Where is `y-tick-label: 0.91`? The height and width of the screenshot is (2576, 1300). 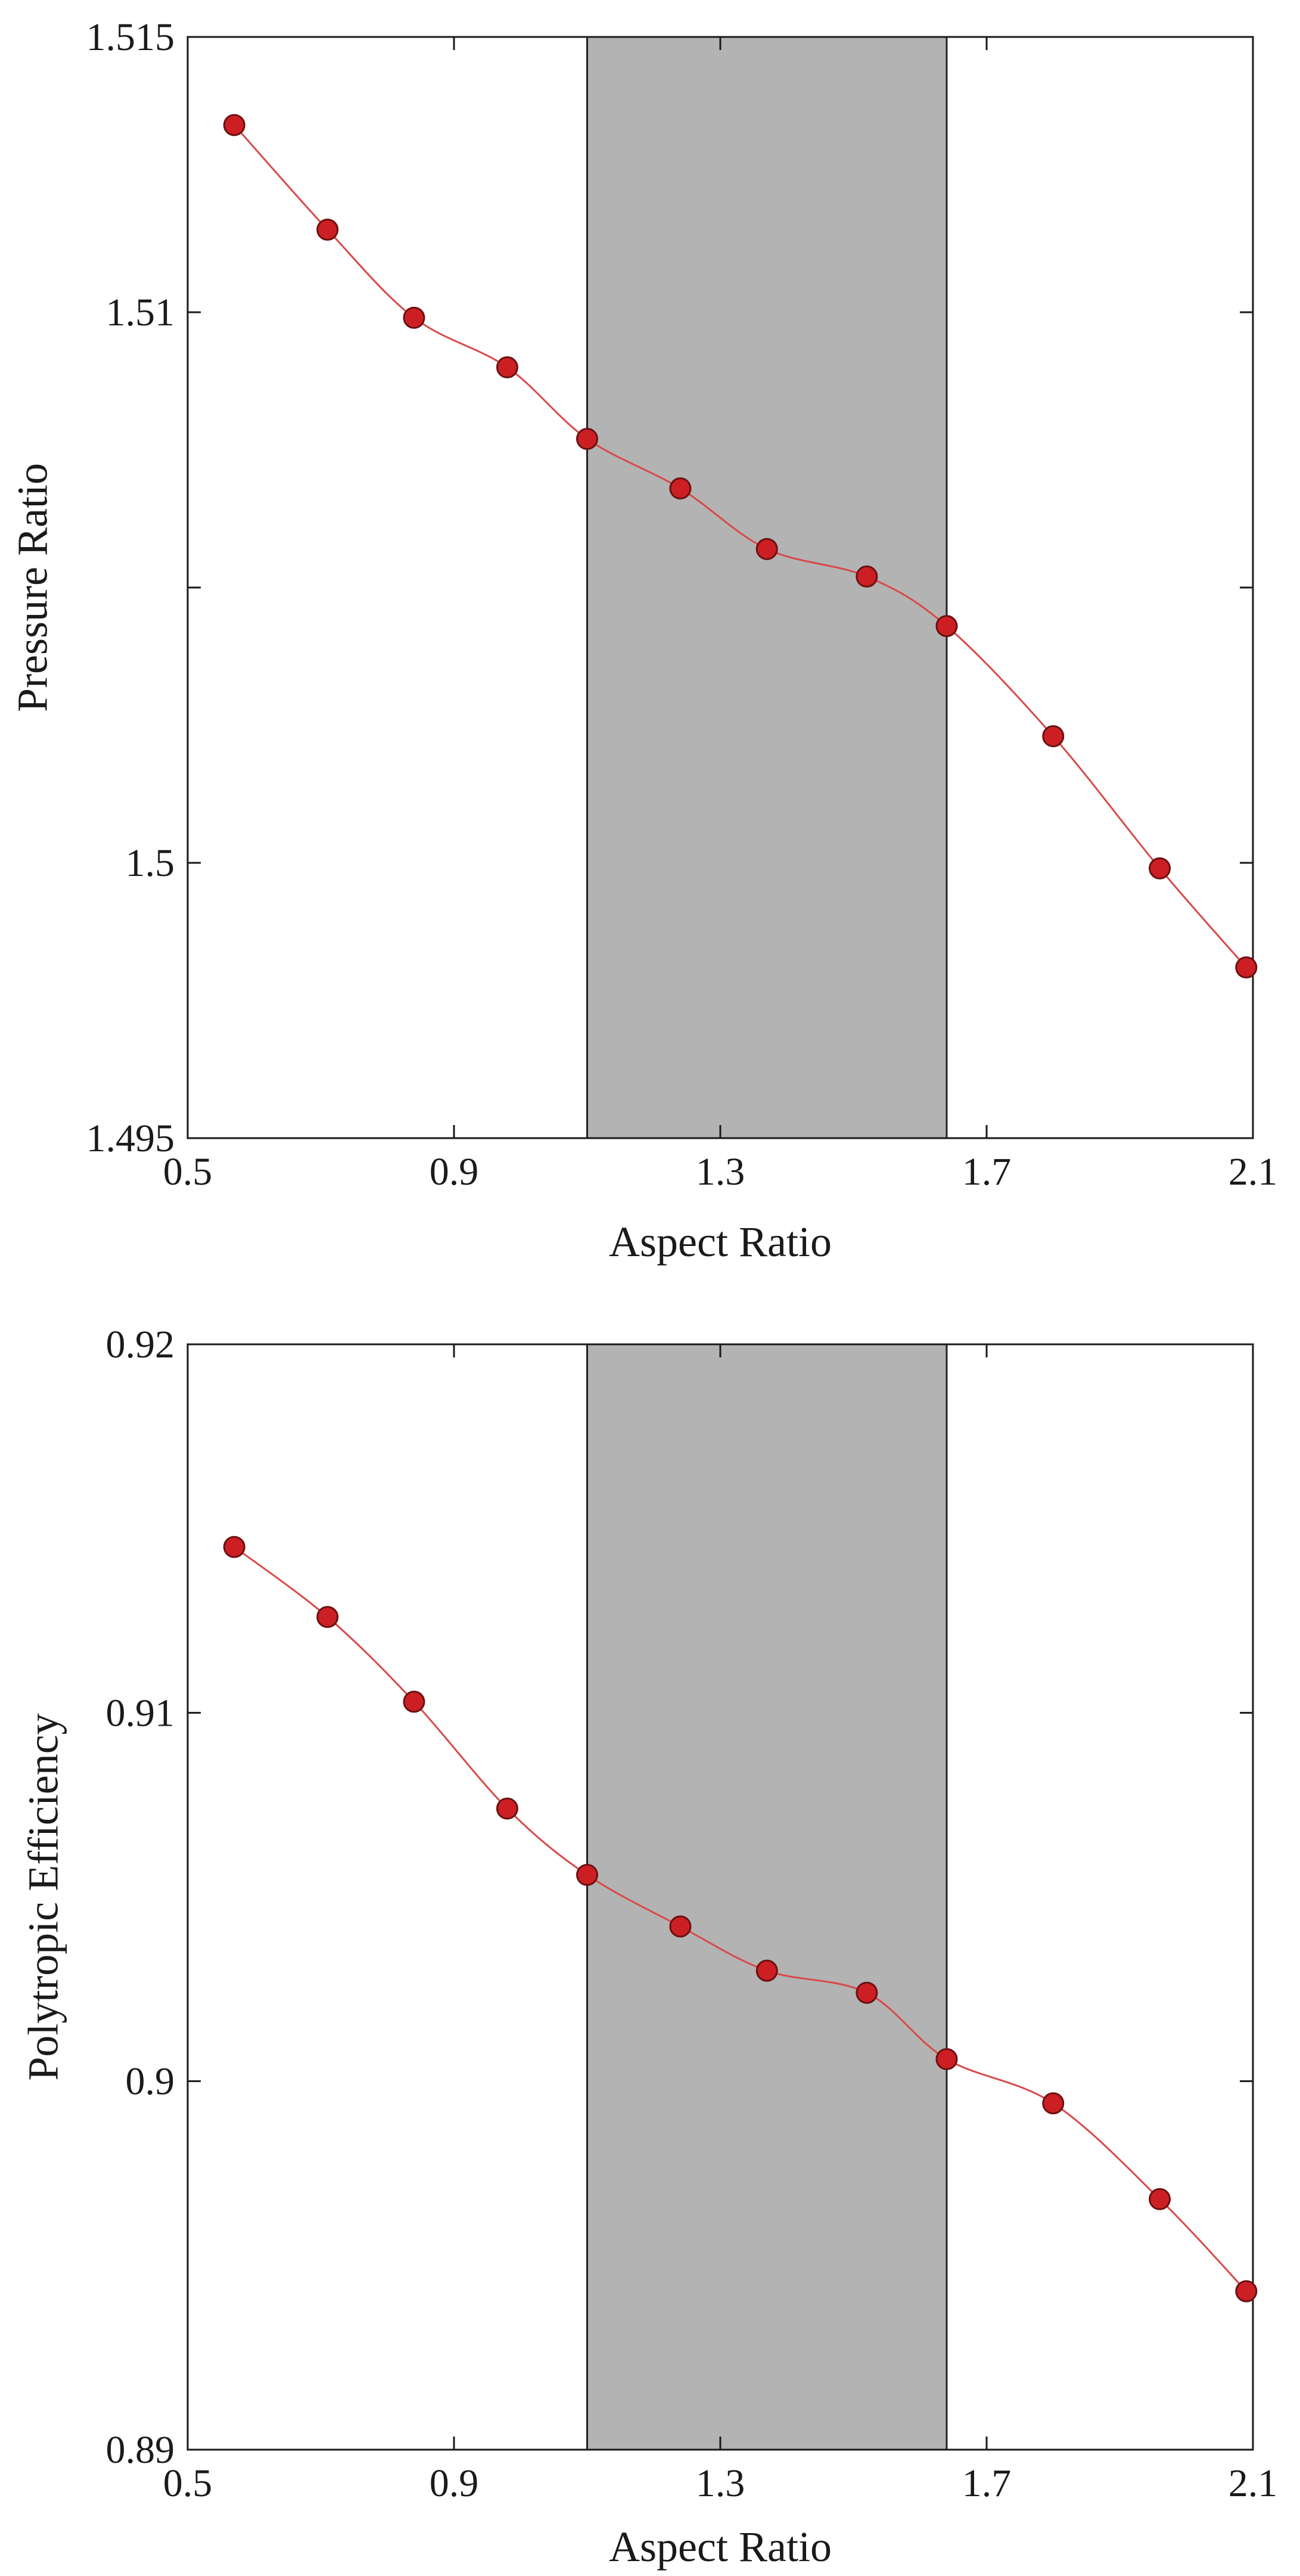
y-tick-label: 0.91 is located at coordinates (140, 1713).